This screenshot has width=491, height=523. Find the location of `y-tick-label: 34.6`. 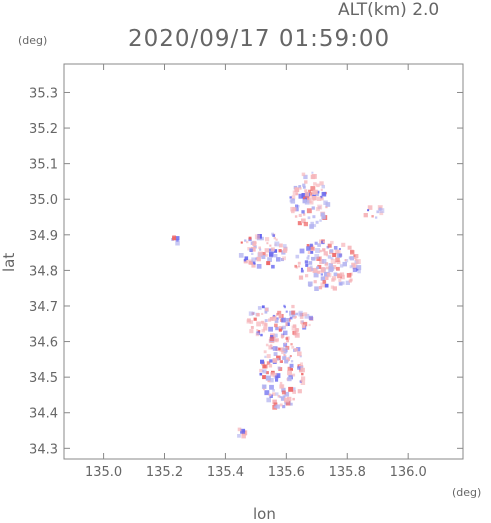

y-tick-label: 34.6 is located at coordinates (43, 343).